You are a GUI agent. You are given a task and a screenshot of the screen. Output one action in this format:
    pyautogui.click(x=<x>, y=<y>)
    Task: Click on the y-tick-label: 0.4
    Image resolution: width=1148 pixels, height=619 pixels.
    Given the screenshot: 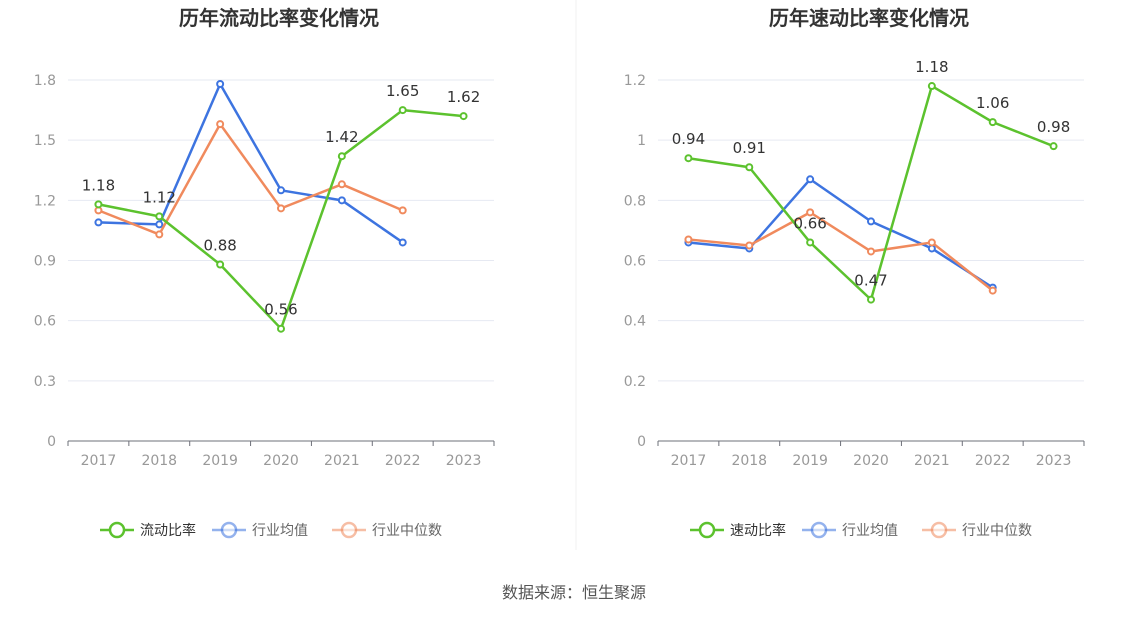 What is the action you would take?
    pyautogui.click(x=635, y=322)
    